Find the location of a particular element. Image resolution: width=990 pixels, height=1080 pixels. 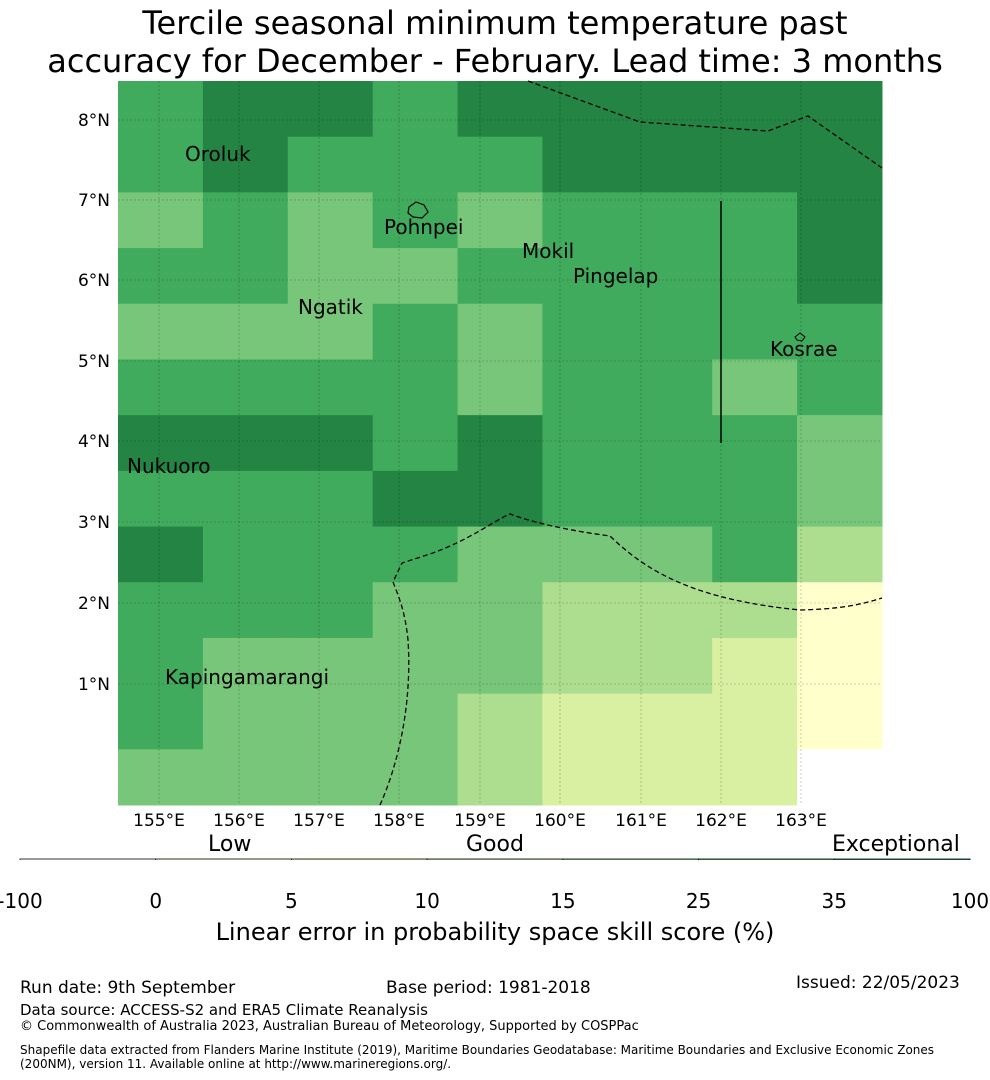

lon-tick-label: 161°E is located at coordinates (641, 821).